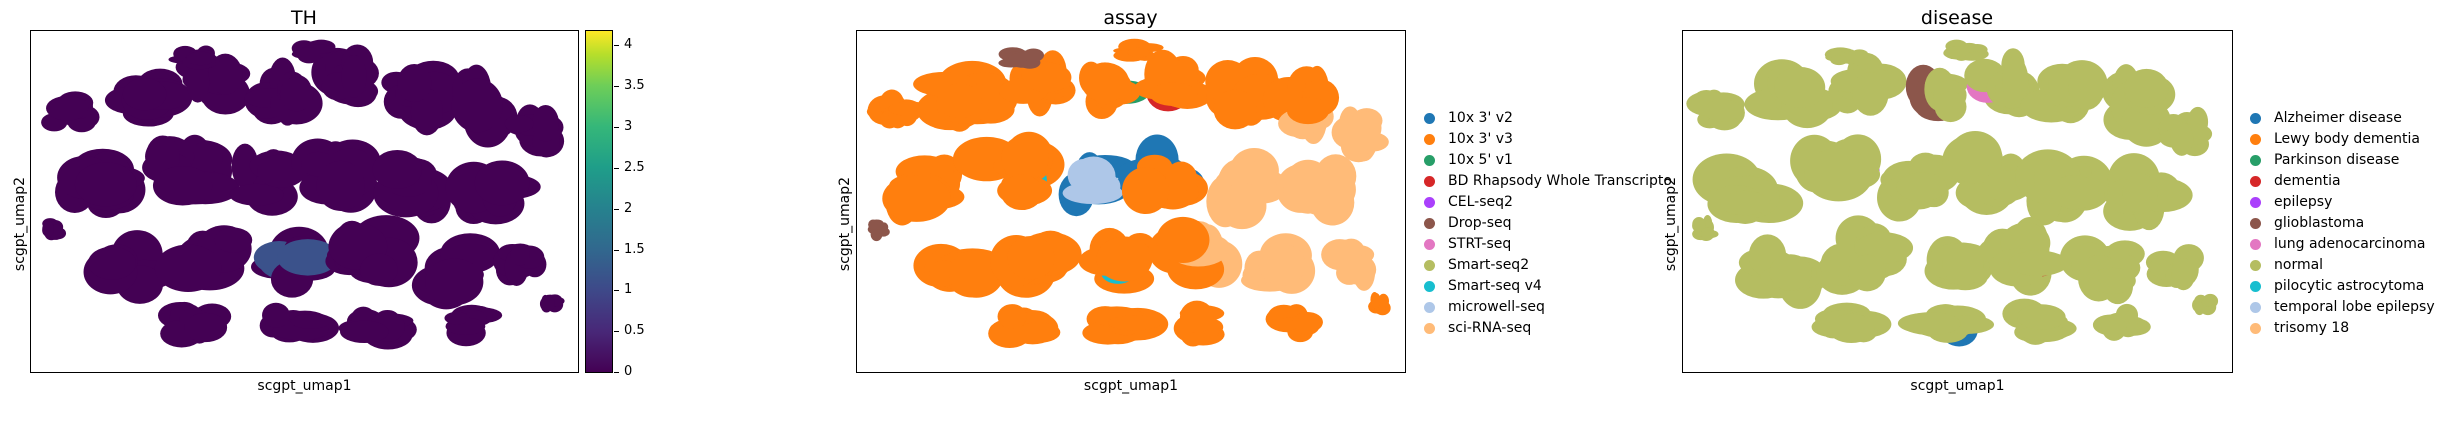 The image size is (2448, 445). What do you see at coordinates (623, 126) in the screenshot?
I see `colorbar-tick-label: 3` at bounding box center [623, 126].